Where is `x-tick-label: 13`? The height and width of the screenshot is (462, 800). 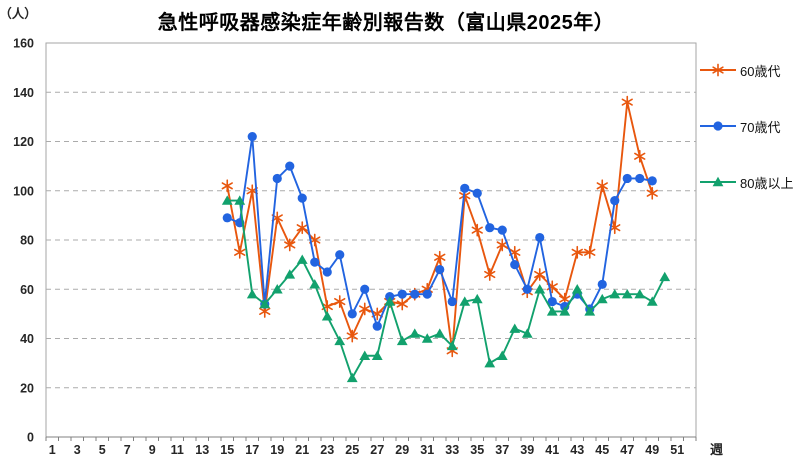
x-tick-label: 13 is located at coordinates (202, 450).